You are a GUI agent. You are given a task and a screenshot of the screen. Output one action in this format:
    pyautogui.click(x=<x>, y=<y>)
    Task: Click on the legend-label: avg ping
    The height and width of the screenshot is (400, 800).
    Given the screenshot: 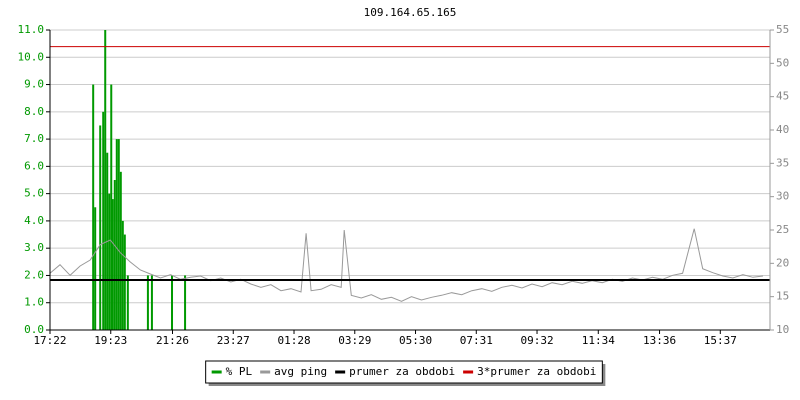 What is the action you would take?
    pyautogui.click(x=300, y=371)
    